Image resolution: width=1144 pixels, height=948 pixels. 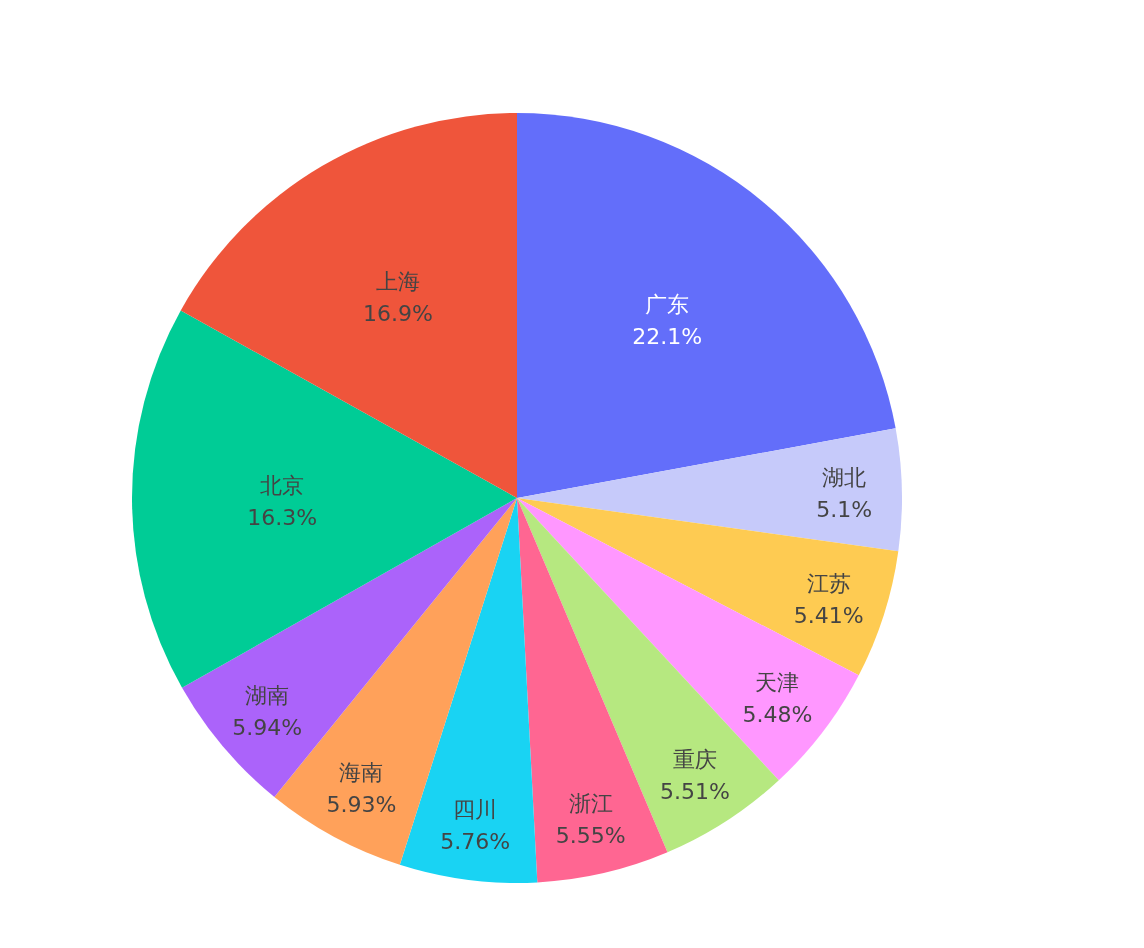 I want to click on data-label: 5.41%, so click(x=828, y=616).